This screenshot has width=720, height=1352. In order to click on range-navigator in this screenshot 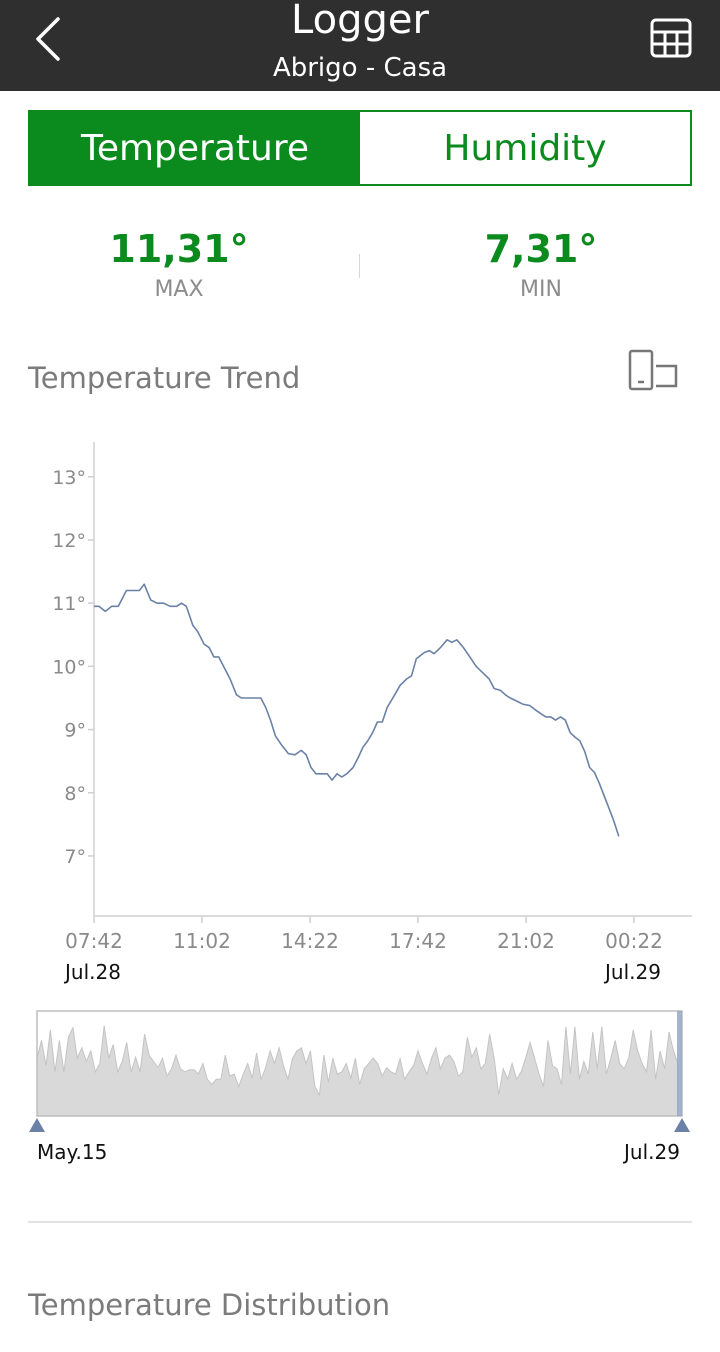, I will do `click(360, 1070)`.